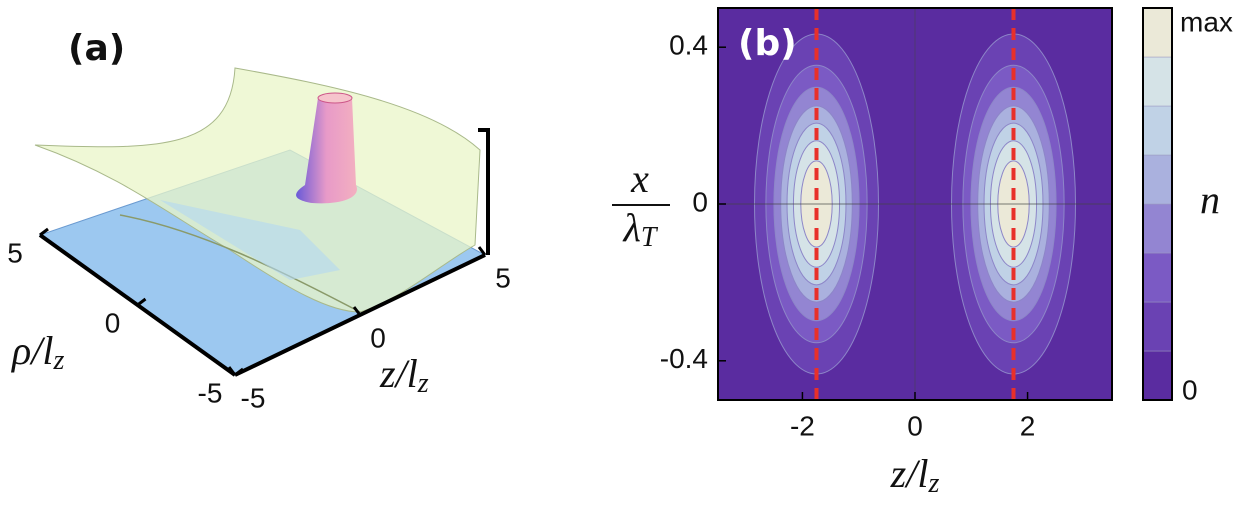  I want to click on vertical-axis, so click(484, 191).